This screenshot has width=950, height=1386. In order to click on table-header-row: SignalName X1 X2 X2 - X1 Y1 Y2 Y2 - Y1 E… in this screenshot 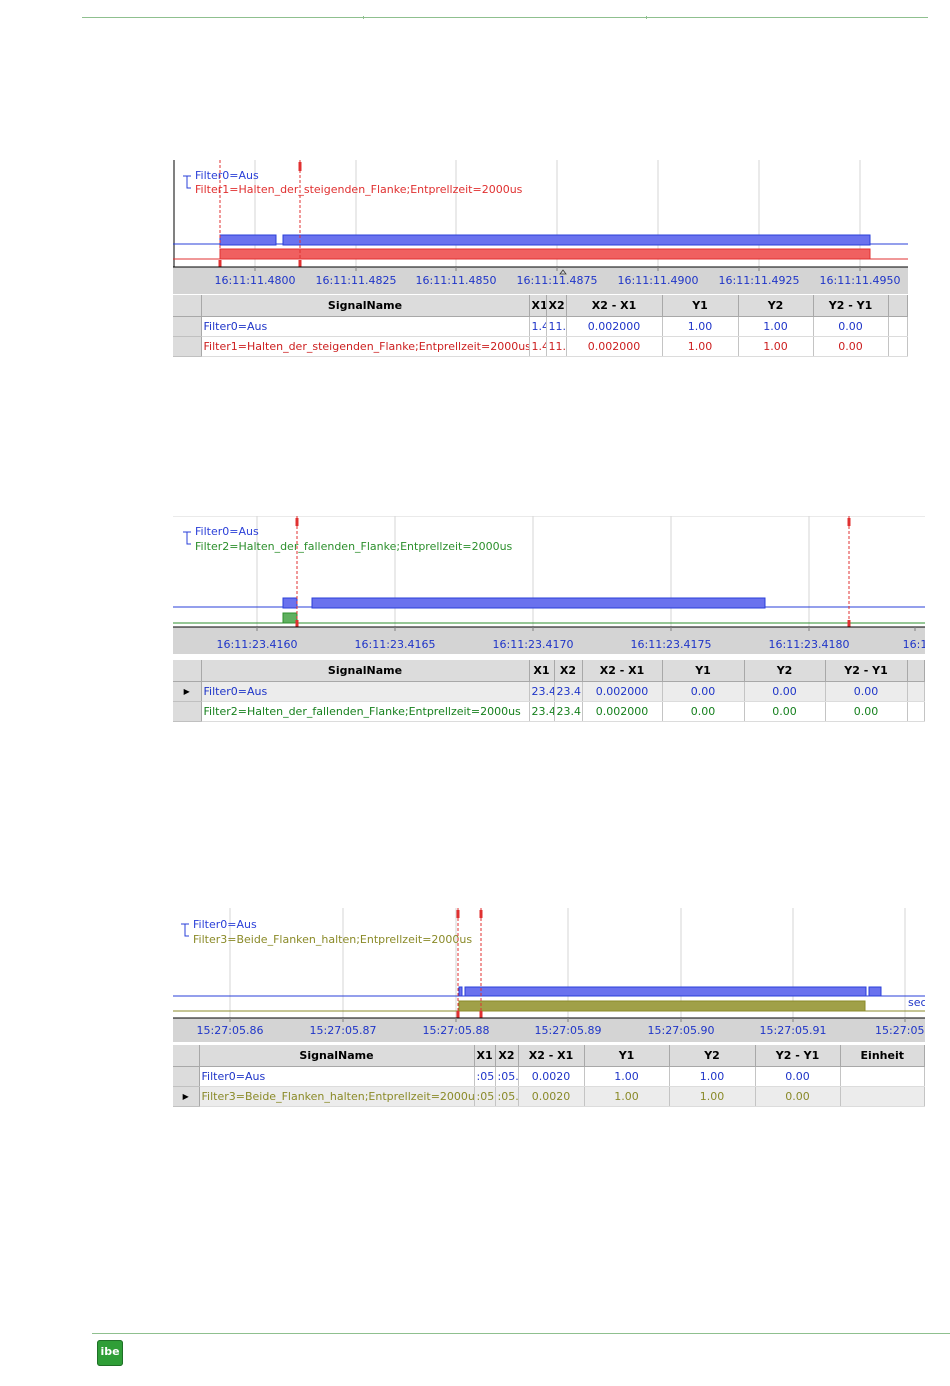, I will do `click(549, 1056)`.